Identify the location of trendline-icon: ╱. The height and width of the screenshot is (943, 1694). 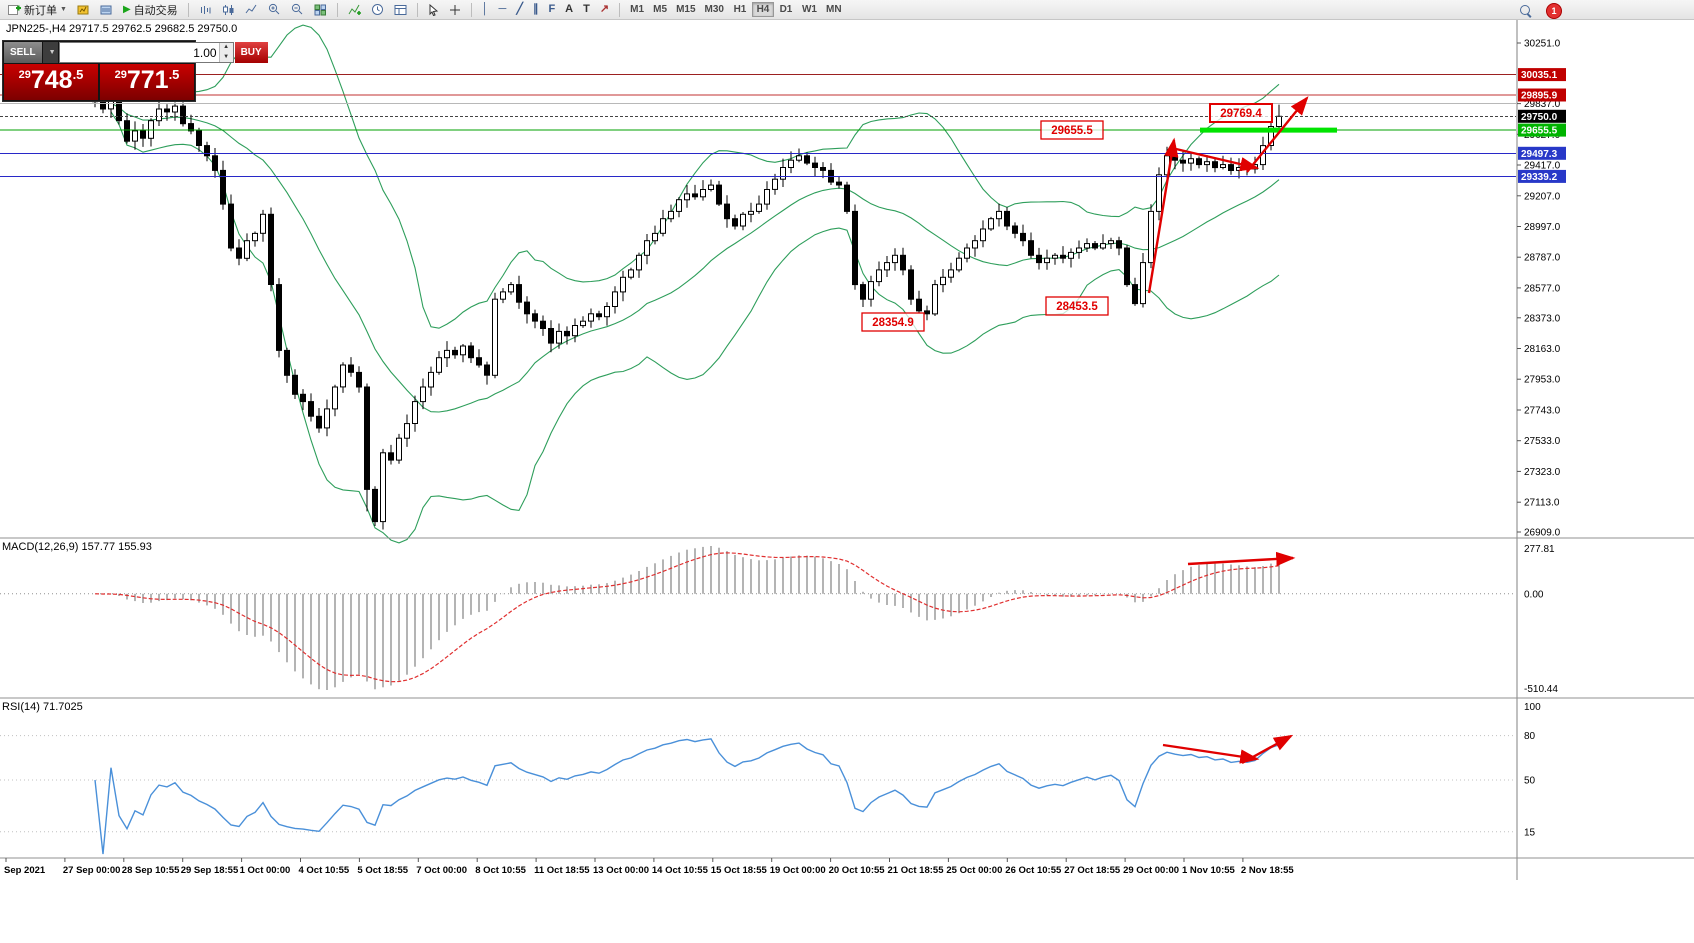
(519, 9).